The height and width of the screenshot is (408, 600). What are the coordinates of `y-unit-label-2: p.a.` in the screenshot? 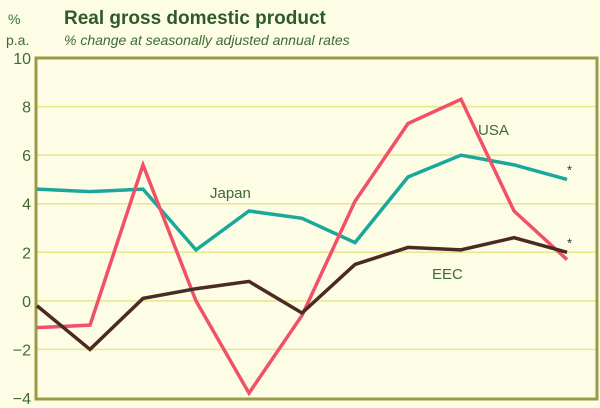 It's located at (17, 40).